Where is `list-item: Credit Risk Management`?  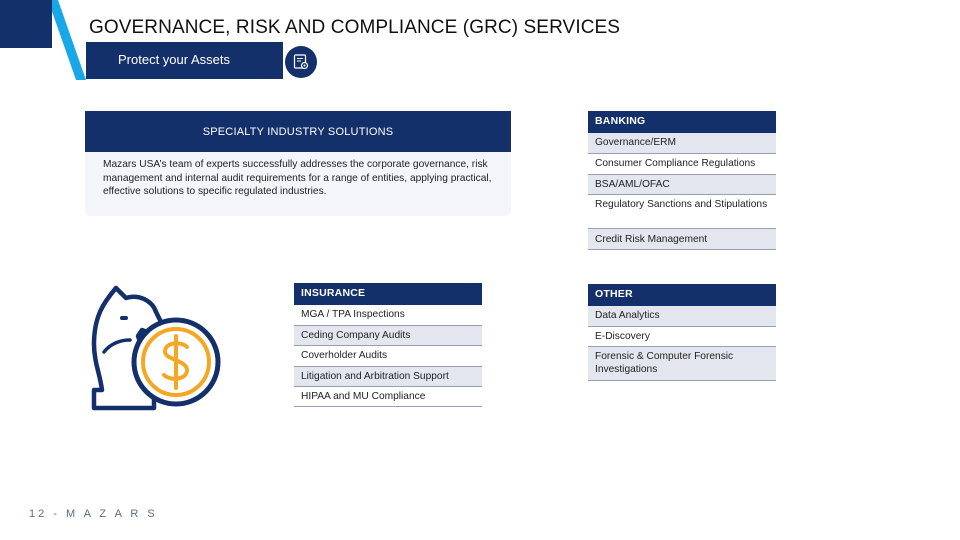
list-item: Credit Risk Management is located at coordinates (682, 239).